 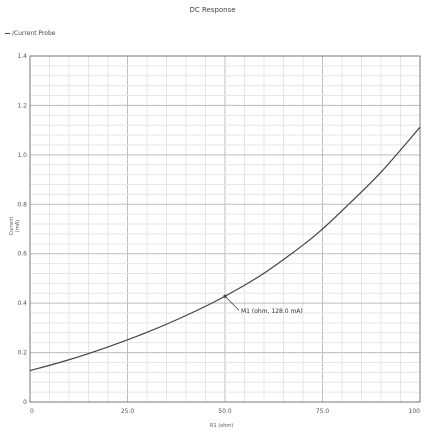 What do you see at coordinates (225, 411) in the screenshot?
I see `x-tick-label: 50.0` at bounding box center [225, 411].